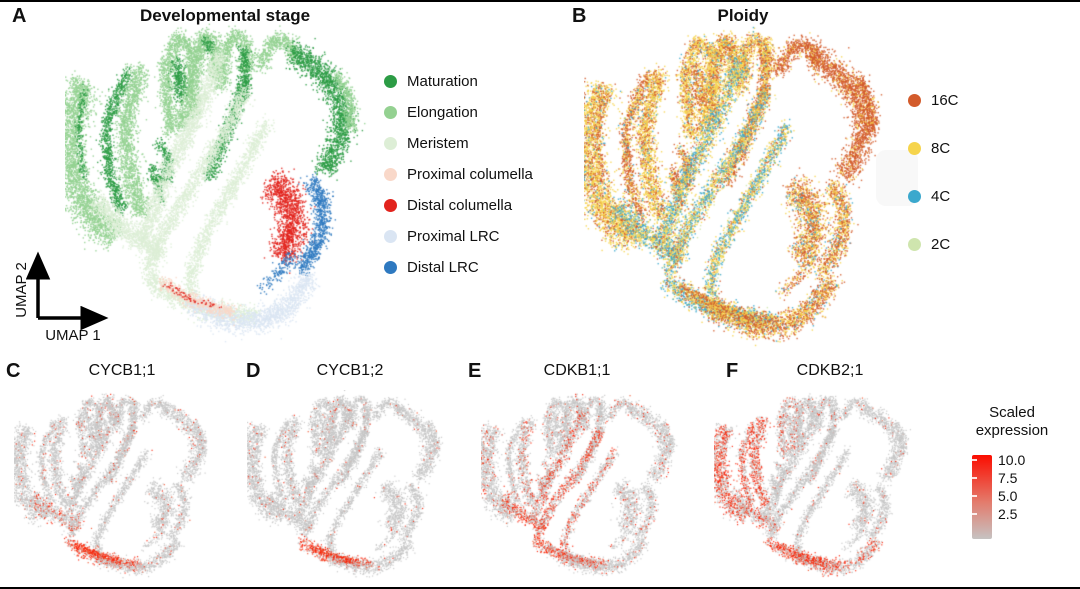 The image size is (1080, 589). What do you see at coordinates (443, 267) in the screenshot?
I see `legend-label: Distal LRC` at bounding box center [443, 267].